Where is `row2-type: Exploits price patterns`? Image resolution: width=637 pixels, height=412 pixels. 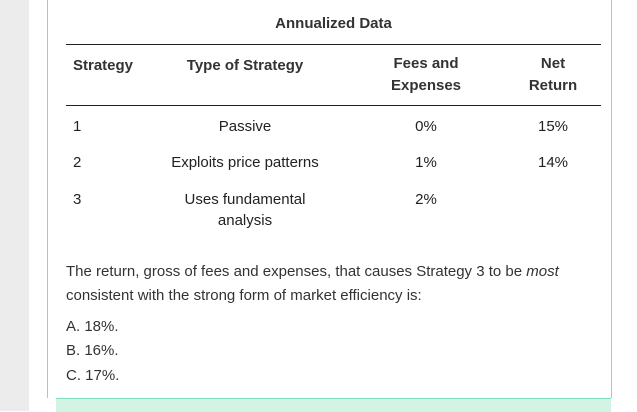 row2-type: Exploits price patterns is located at coordinates (245, 162).